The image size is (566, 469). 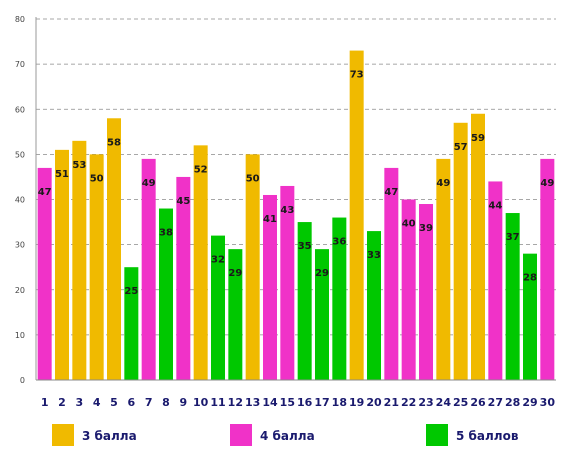 What do you see at coordinates (460, 402) in the screenshot?
I see `x-tick-label: 25` at bounding box center [460, 402].